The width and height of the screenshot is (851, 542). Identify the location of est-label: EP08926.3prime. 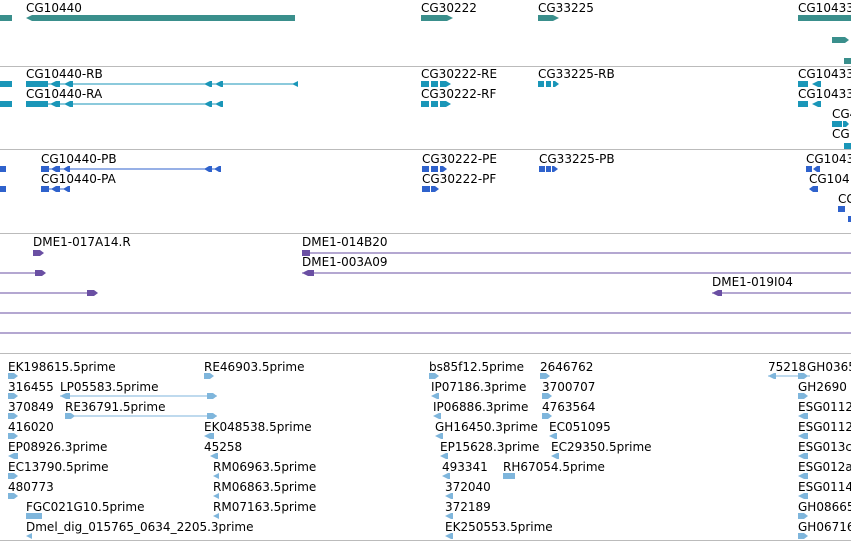
(57, 447).